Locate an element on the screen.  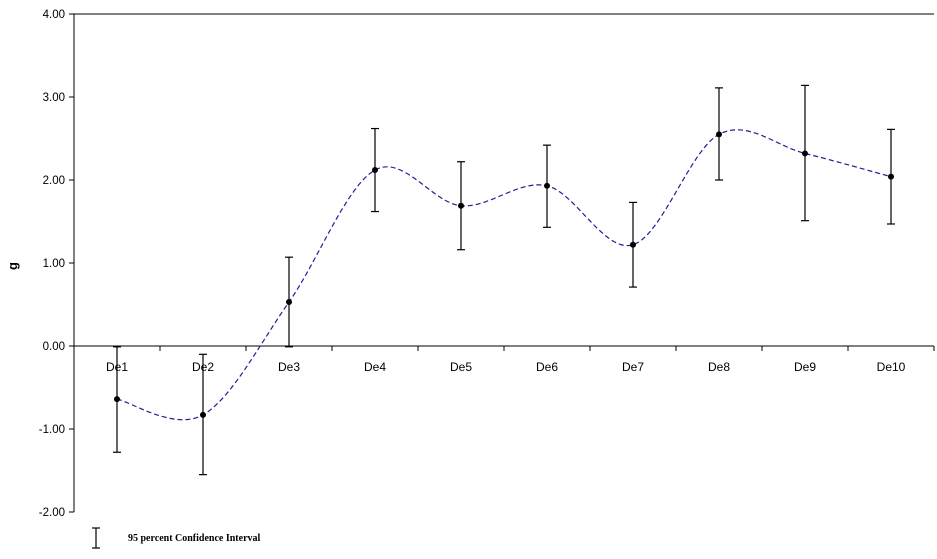
error-bar-legend-icon is located at coordinates (96, 538).